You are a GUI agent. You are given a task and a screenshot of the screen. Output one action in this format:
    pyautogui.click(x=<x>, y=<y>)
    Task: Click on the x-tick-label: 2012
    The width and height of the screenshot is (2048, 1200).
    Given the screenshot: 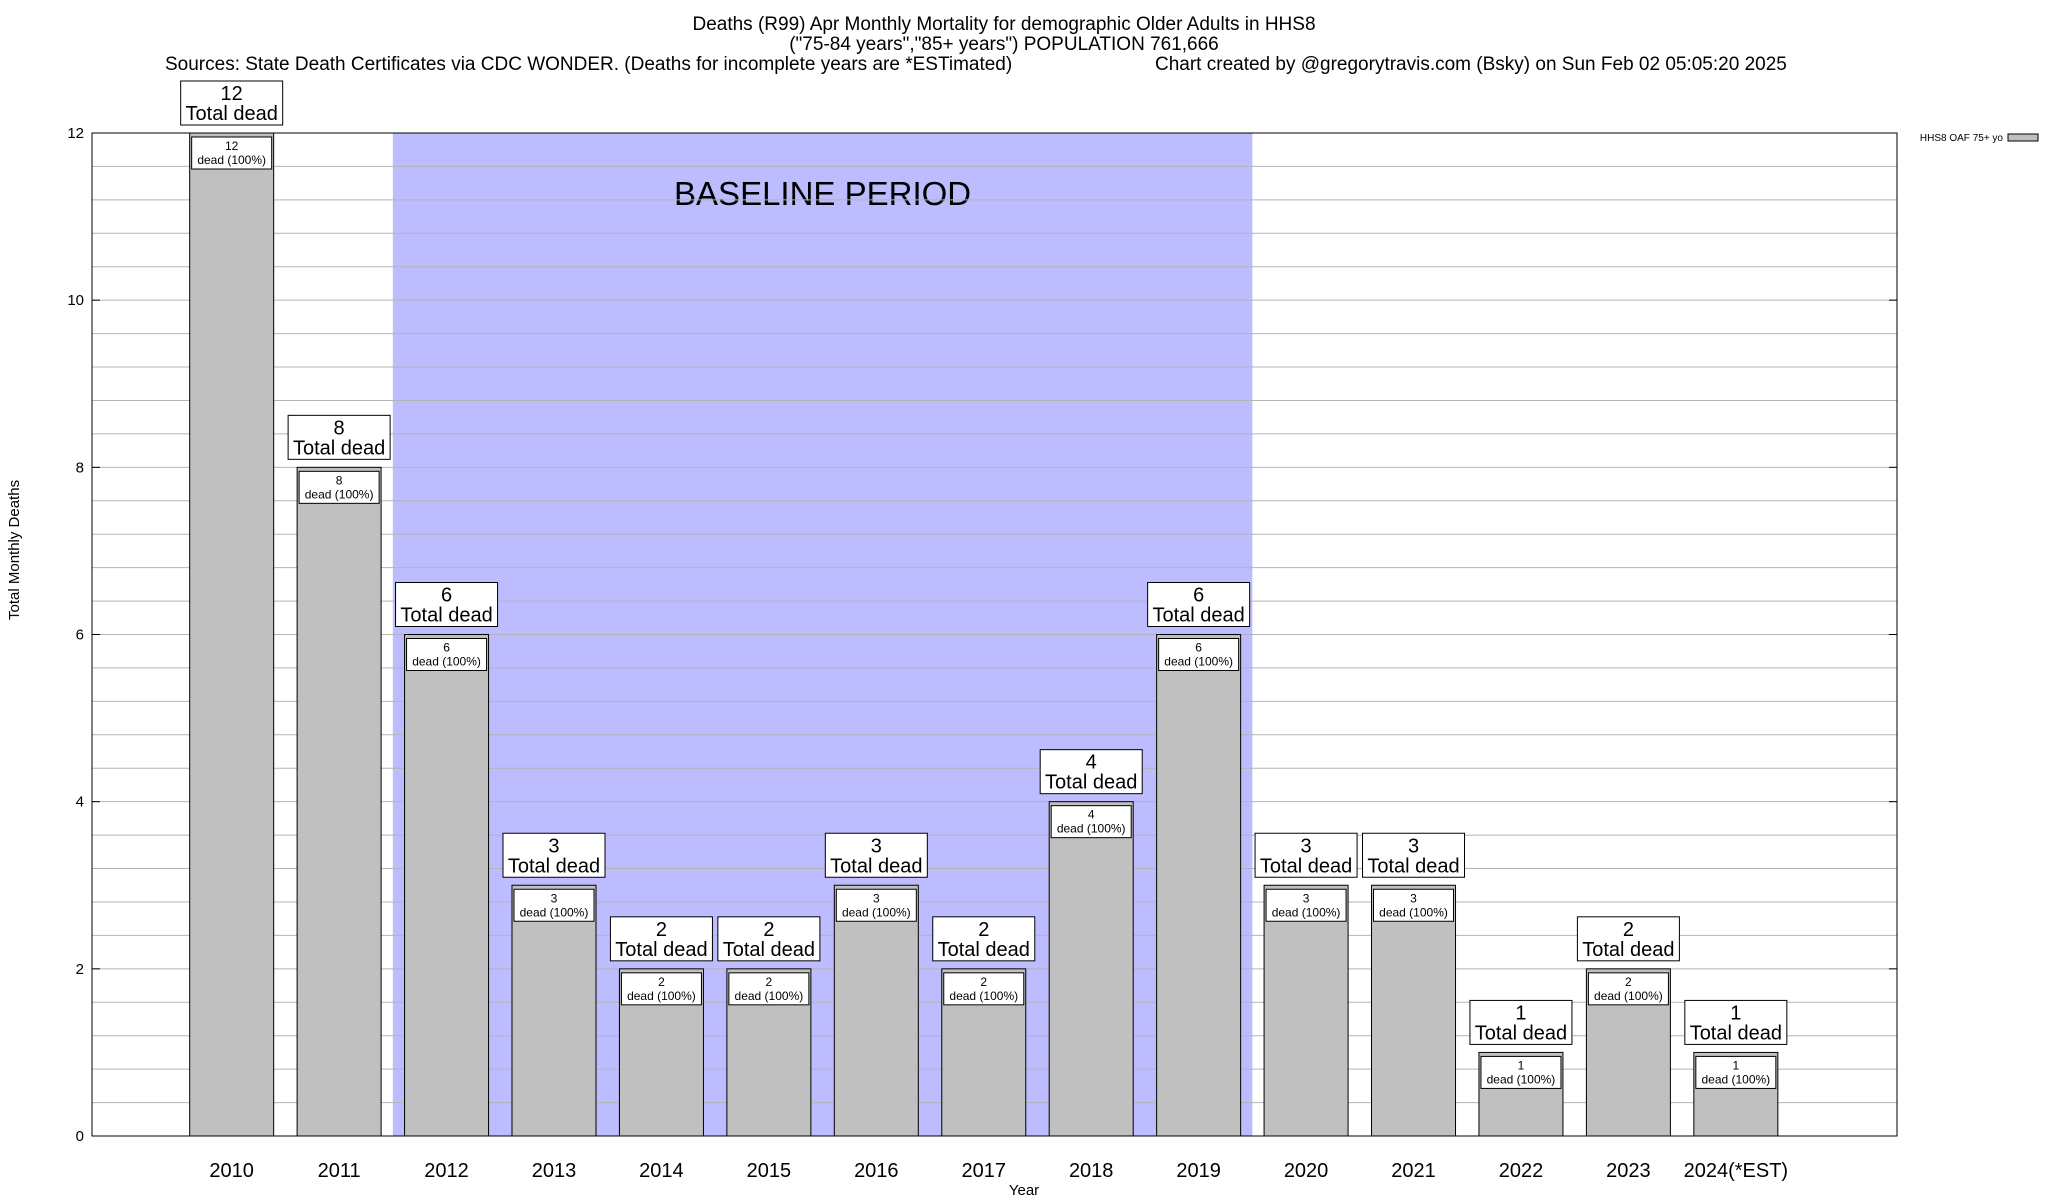 What is the action you would take?
    pyautogui.click(x=446, y=1171)
    